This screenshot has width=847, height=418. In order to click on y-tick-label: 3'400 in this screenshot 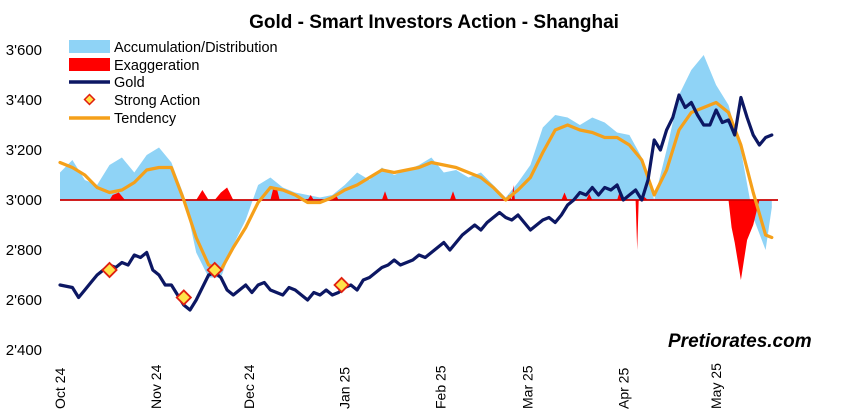, I will do `click(24, 100)`.